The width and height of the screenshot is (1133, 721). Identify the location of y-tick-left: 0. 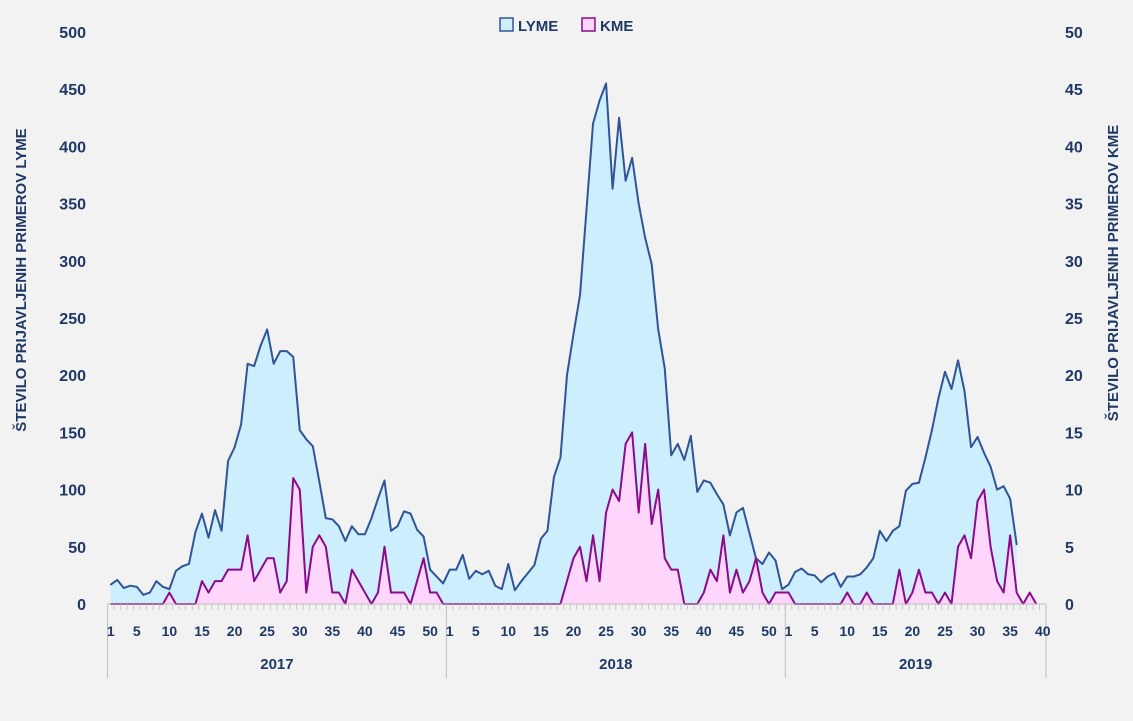
(81, 605).